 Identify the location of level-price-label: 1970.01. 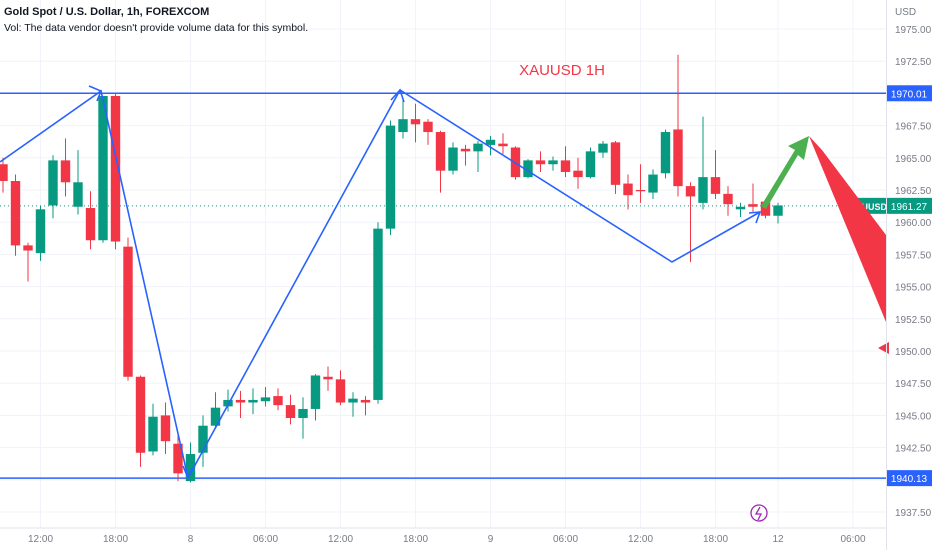
(909, 94).